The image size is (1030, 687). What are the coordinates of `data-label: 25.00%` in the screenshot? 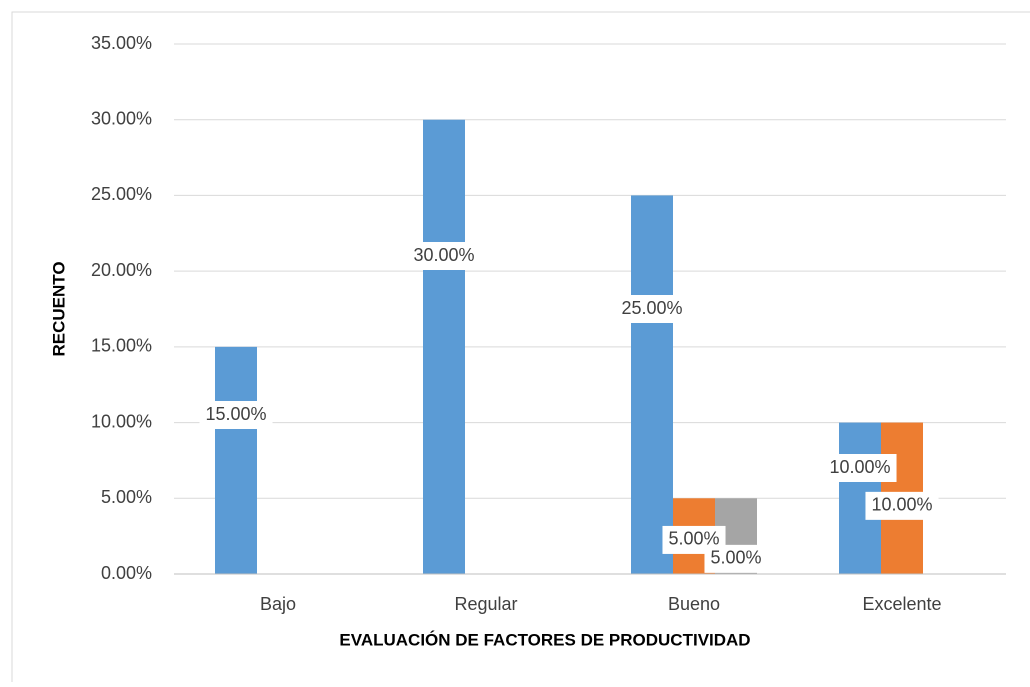 It's located at (651, 308).